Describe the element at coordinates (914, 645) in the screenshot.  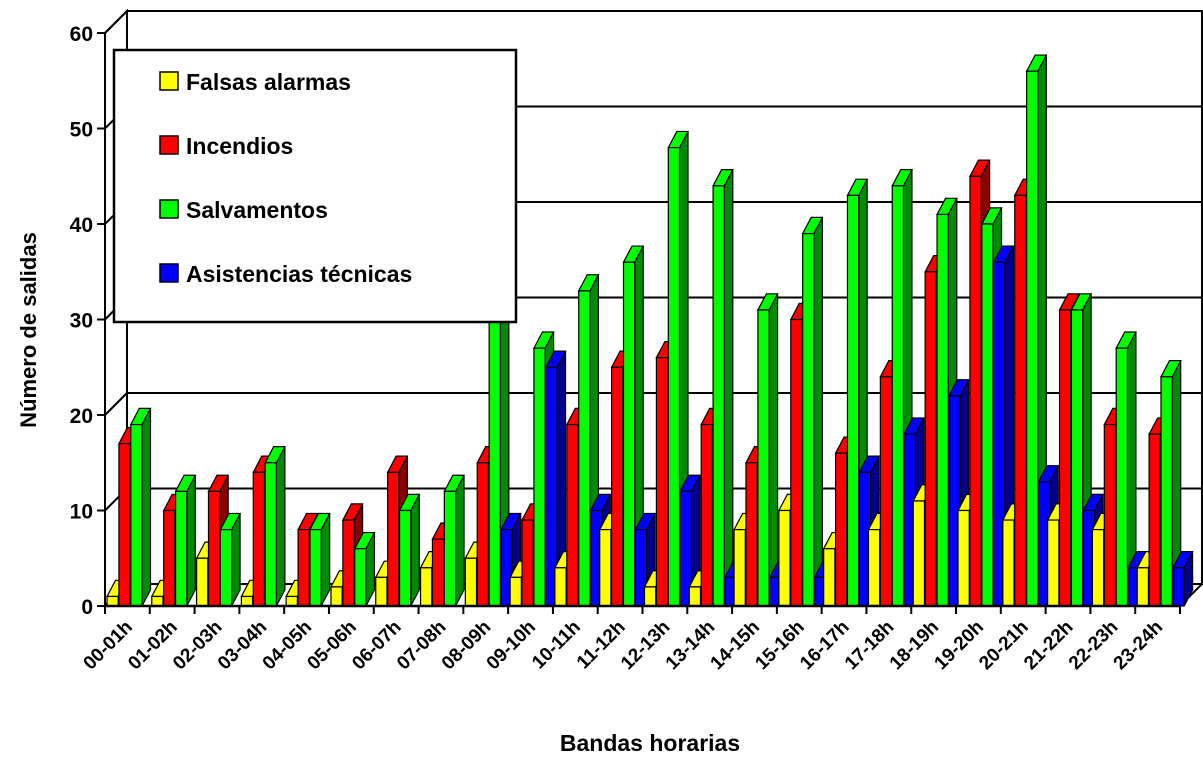
I see `x-tick-label: 18-19h` at that location.